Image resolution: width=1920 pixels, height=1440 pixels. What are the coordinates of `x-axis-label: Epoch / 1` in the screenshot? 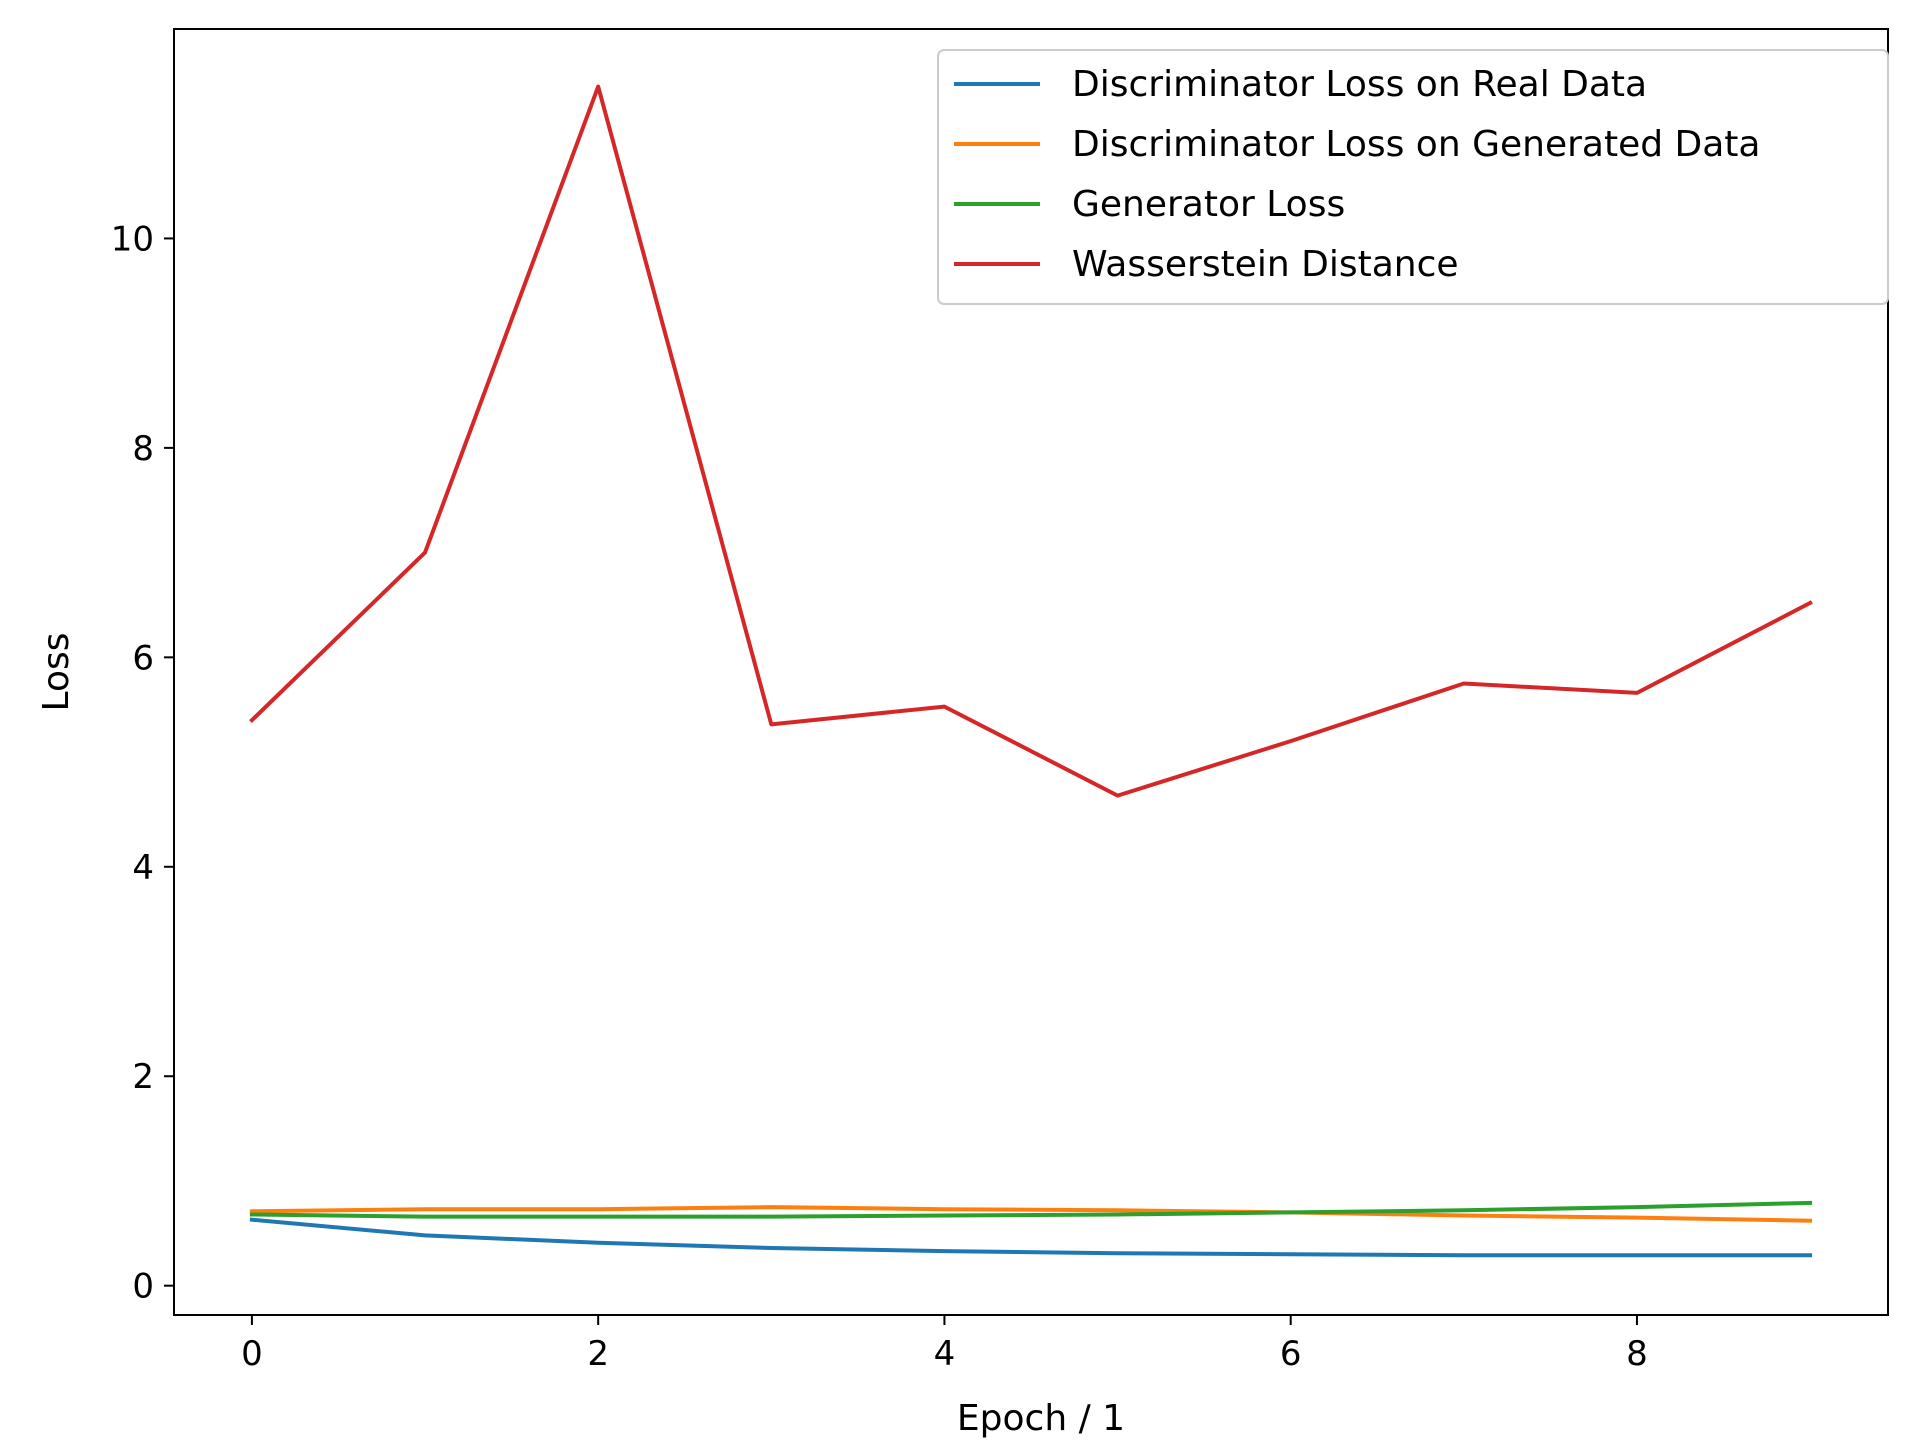 It's located at (1041, 1418).